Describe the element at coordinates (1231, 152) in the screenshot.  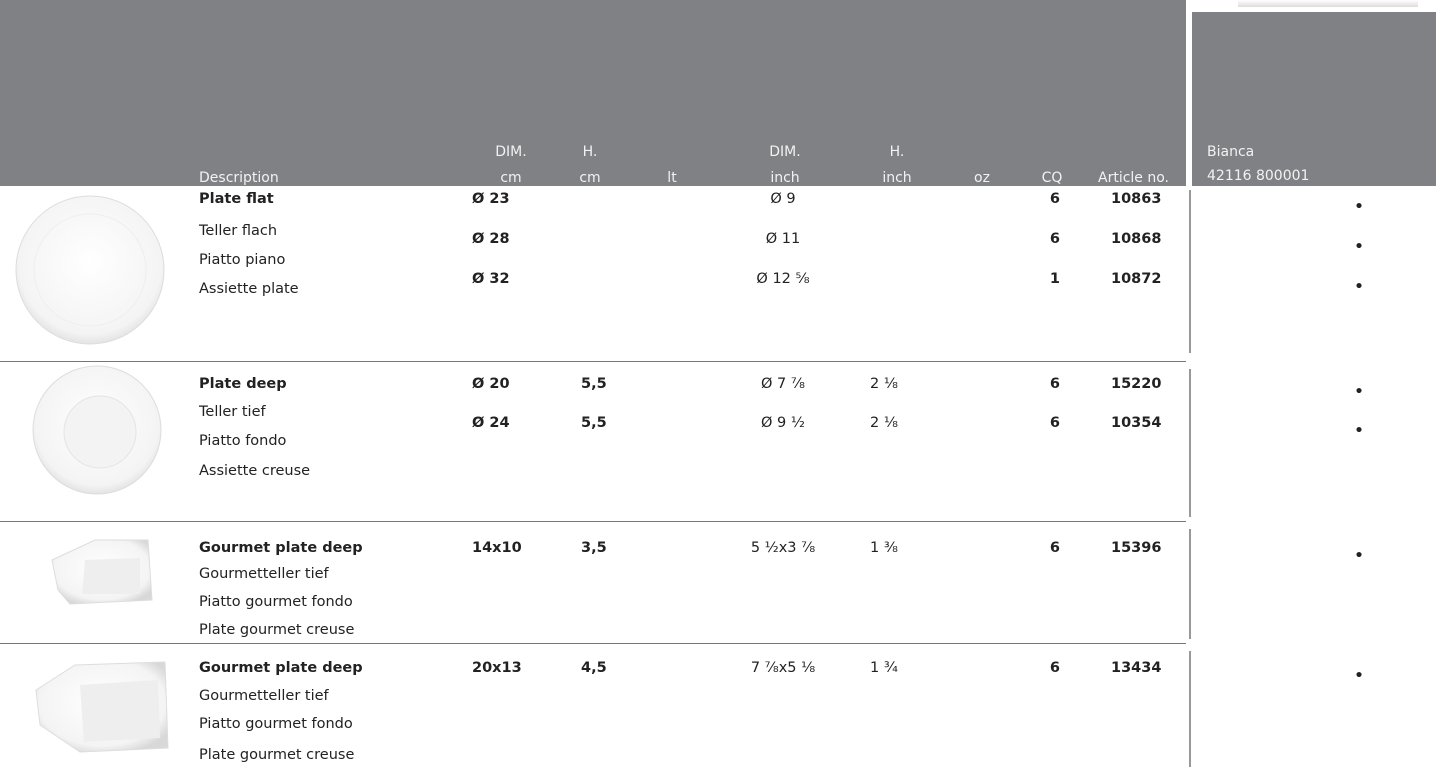
I see `column-header: Bianca` at that location.